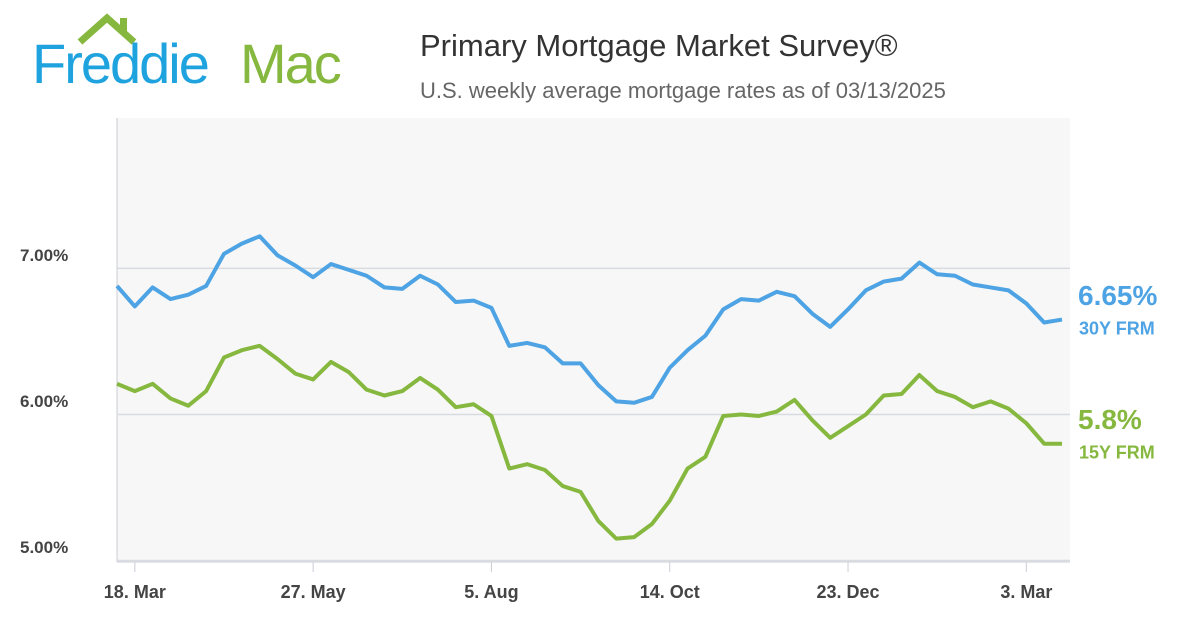 Image resolution: width=1200 pixels, height=630 pixels. Describe the element at coordinates (290, 63) in the screenshot. I see `logo-text: Mac` at that location.